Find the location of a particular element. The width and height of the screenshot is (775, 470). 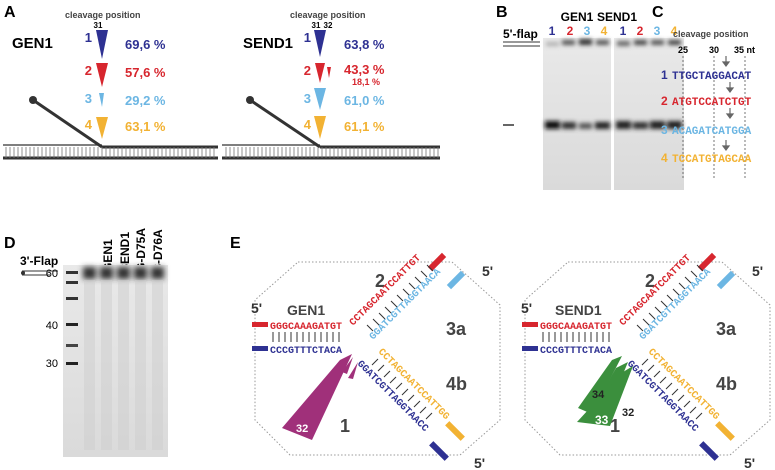

panel-letter-d: D is located at coordinates (10, 243).